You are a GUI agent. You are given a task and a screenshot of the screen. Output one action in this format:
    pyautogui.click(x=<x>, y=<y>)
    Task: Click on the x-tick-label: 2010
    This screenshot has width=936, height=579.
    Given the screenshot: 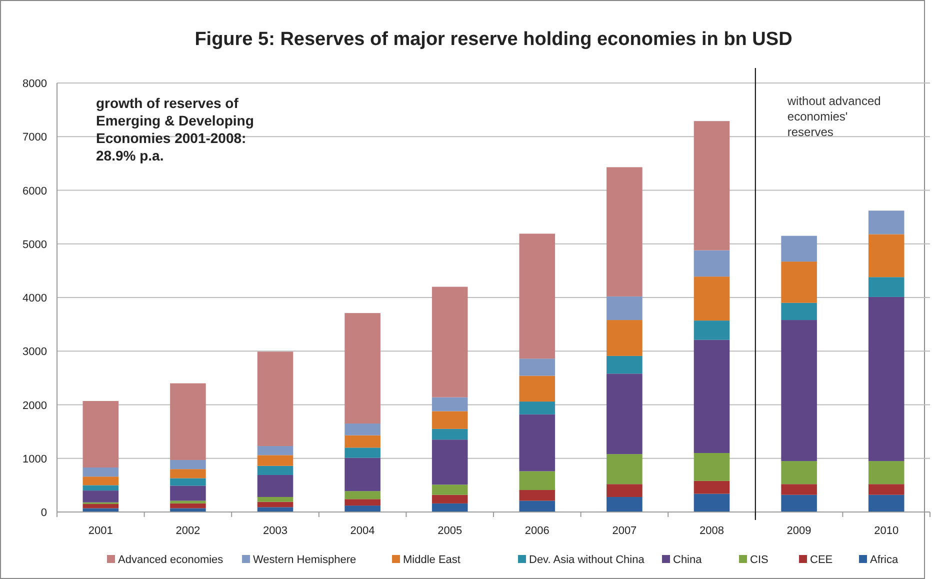 What is the action you would take?
    pyautogui.click(x=886, y=531)
    